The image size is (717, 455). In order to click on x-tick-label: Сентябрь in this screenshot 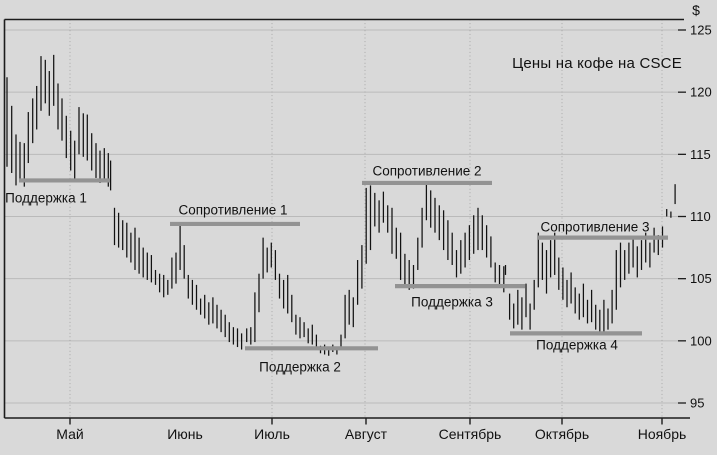, I will do `click(470, 434)`.